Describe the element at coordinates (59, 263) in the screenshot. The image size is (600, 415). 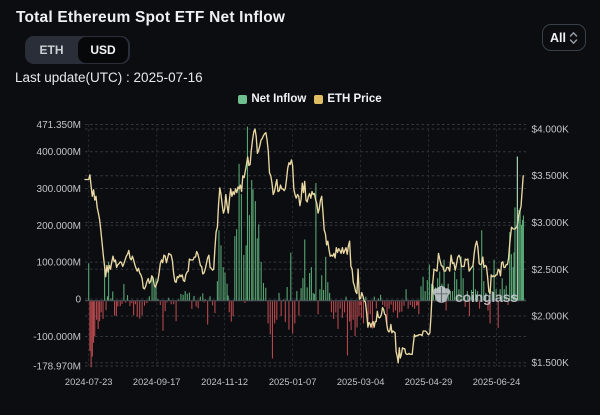
I see `svg-text: 100.000M` at that location.